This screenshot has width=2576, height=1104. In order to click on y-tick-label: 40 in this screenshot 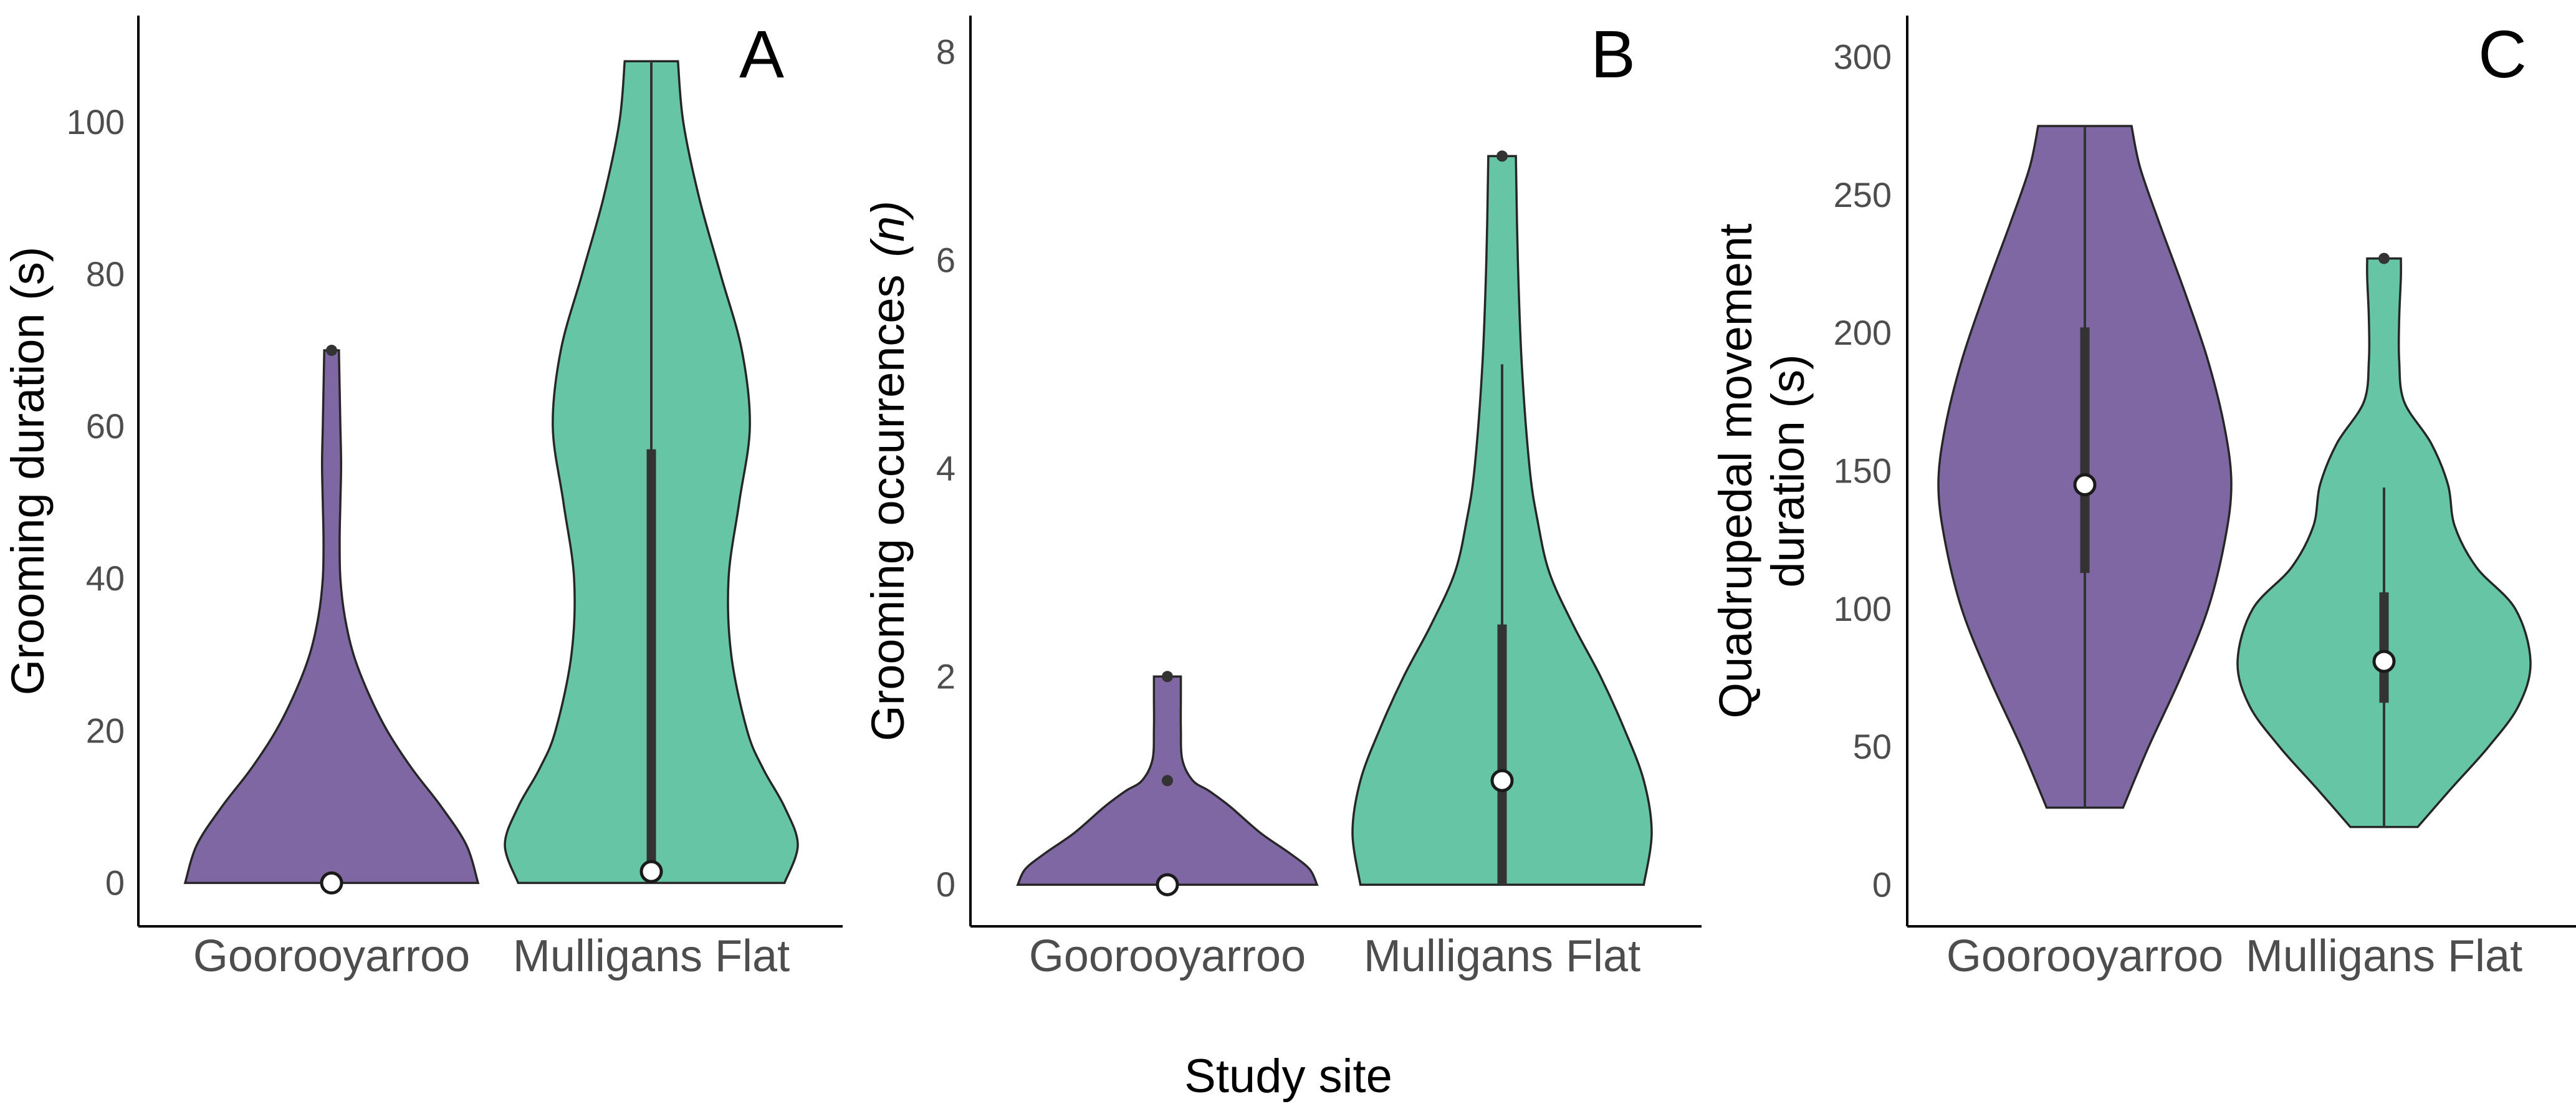, I will do `click(105, 578)`.